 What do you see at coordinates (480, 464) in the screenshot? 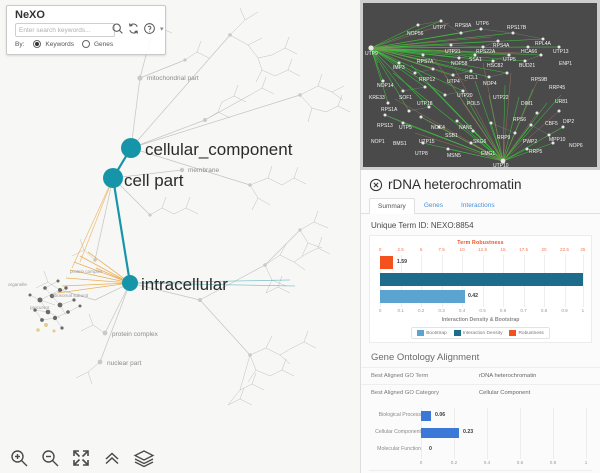
I see `go-chart-axis: 0 0.2 0.4 0.6 0.8 1` at bounding box center [480, 464].